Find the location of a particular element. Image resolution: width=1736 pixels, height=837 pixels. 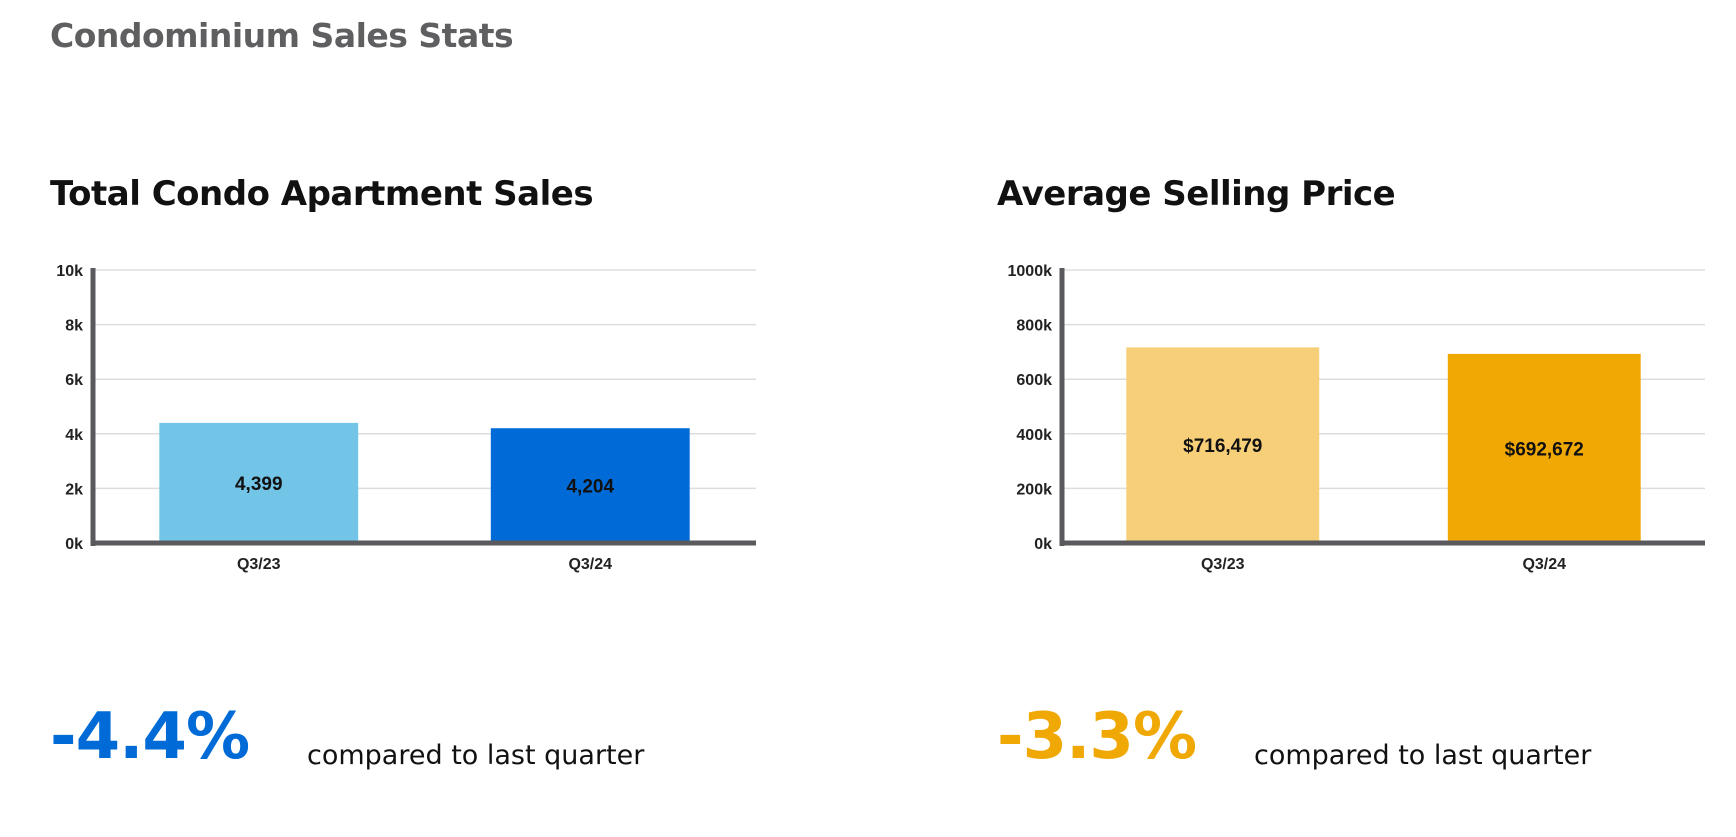

chart-title: Total Condo Apartment Sales is located at coordinates (322, 194).